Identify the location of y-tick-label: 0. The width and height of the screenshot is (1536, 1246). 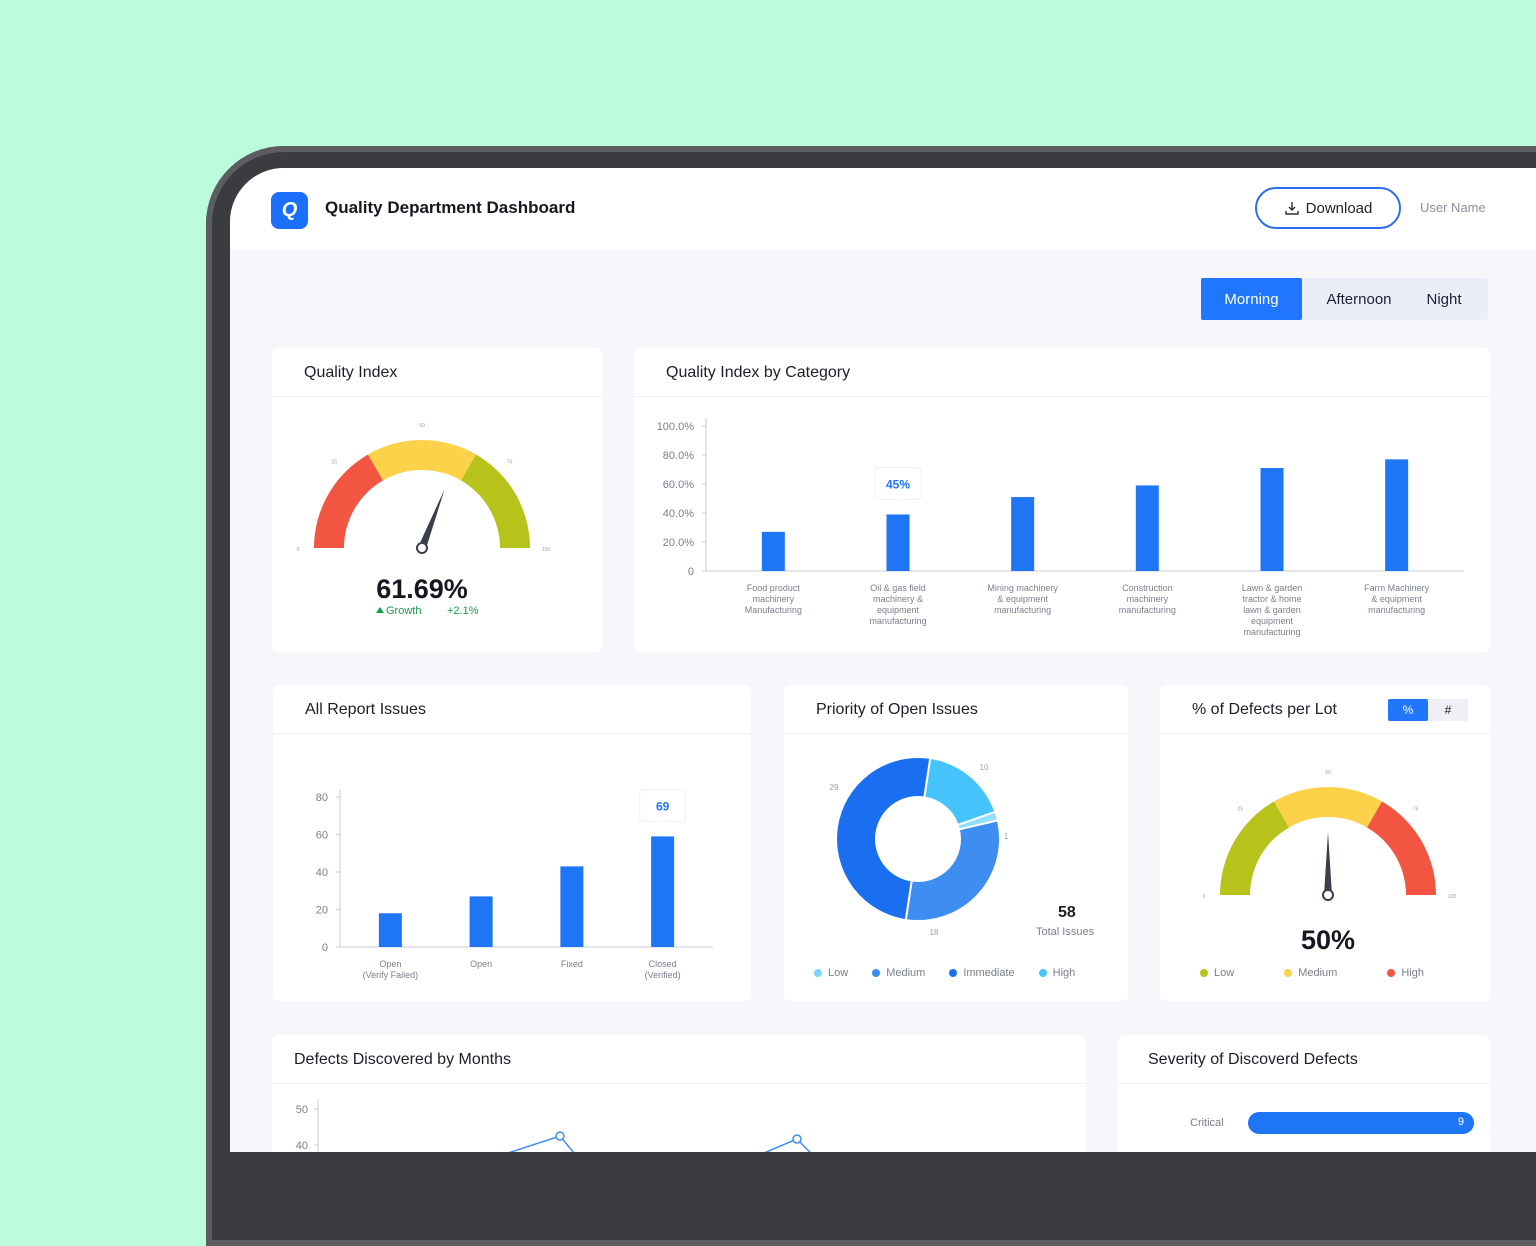
(325, 948).